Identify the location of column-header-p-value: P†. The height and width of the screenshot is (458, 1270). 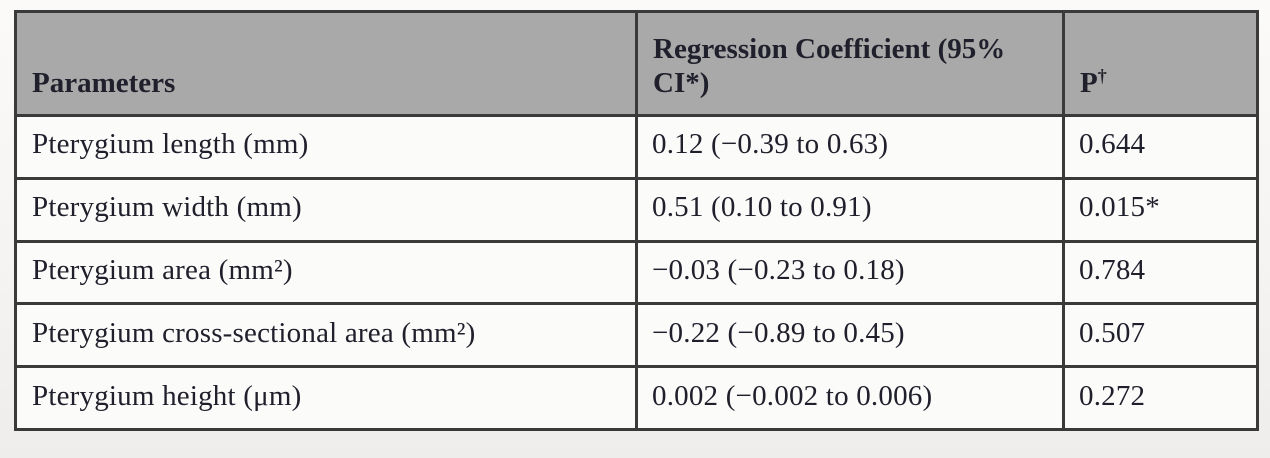
(1160, 63).